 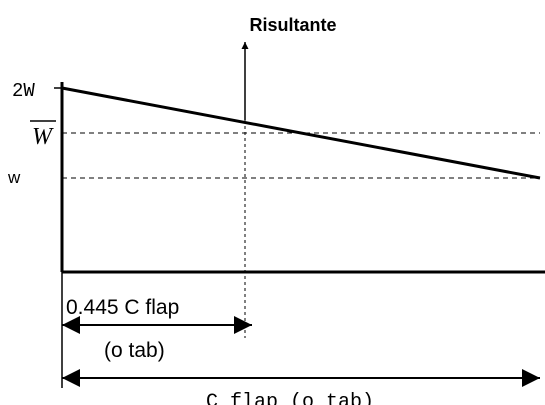 I want to click on title: Risultante, so click(x=292, y=25).